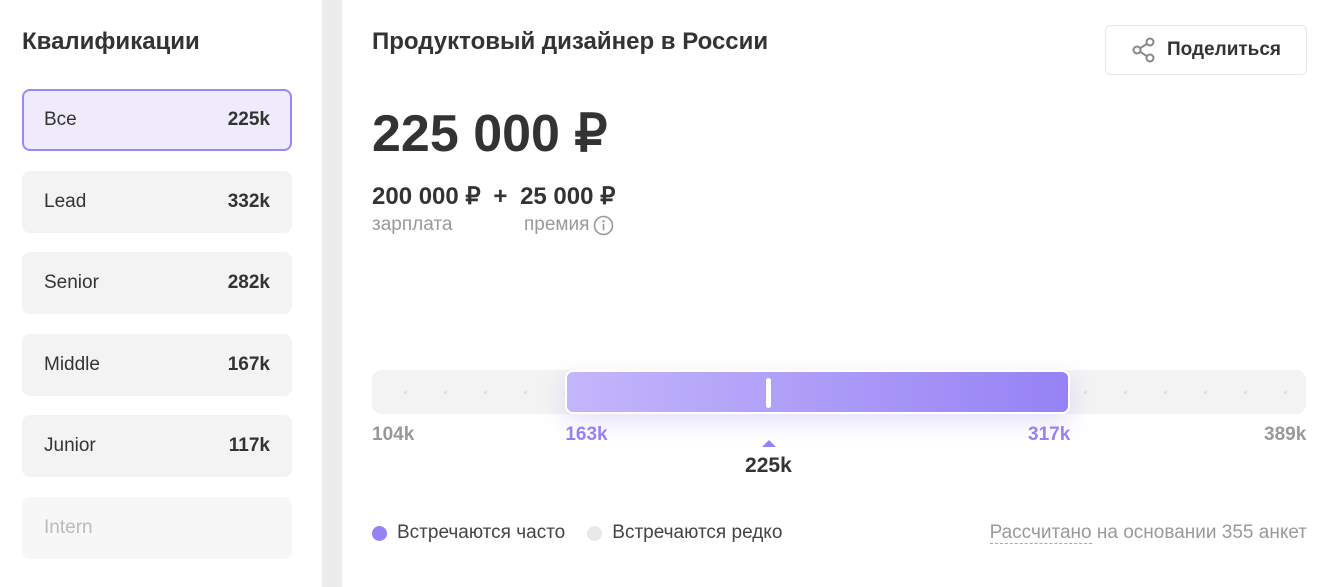 This screenshot has height=587, width=1317. Describe the element at coordinates (68, 527) in the screenshot. I see `qualification-label: Intern` at that location.